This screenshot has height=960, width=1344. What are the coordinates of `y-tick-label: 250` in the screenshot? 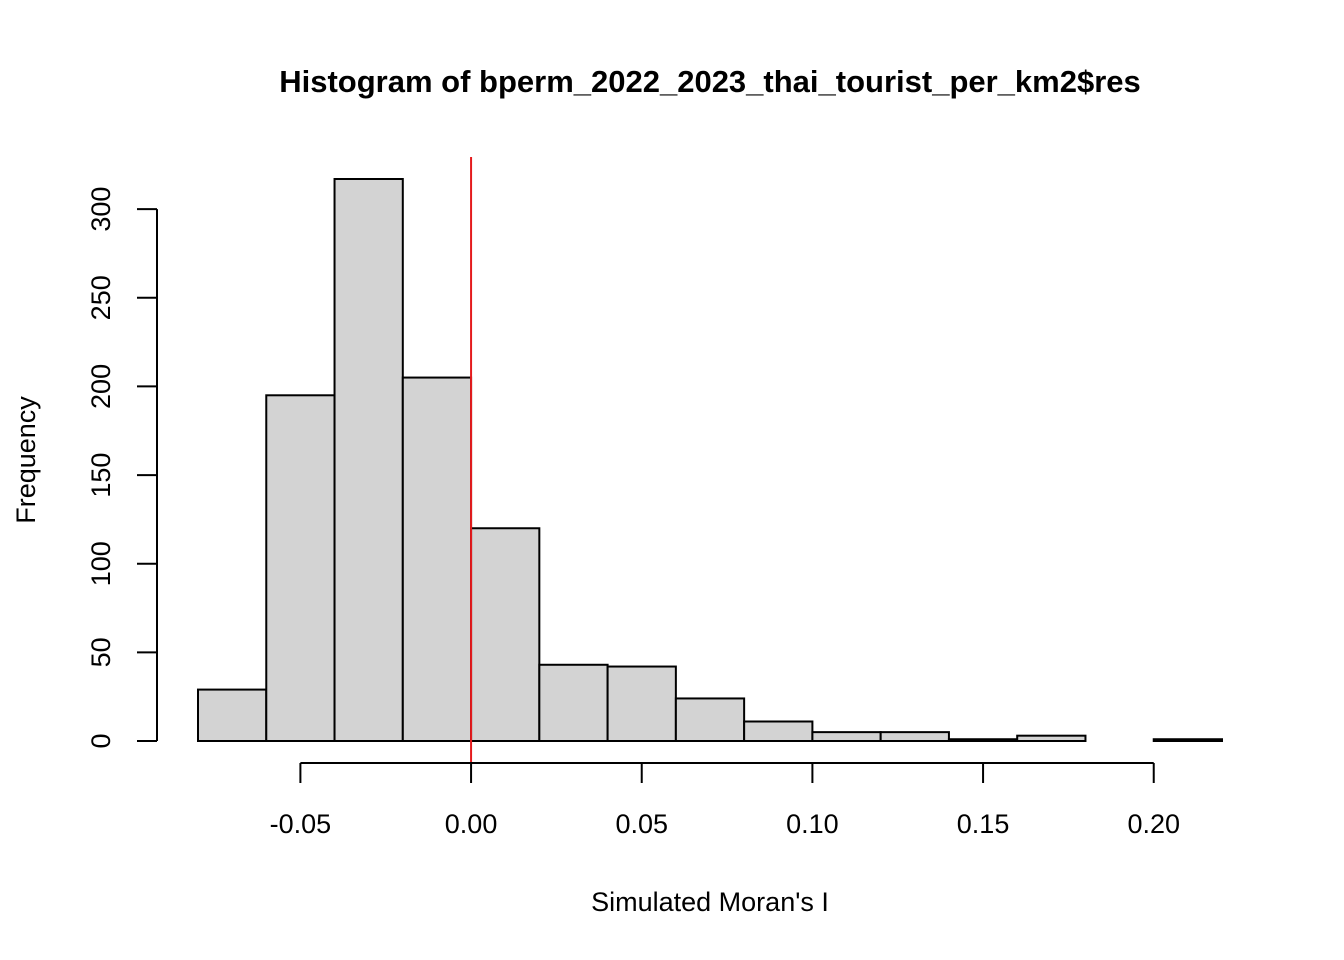 It's located at (101, 297).